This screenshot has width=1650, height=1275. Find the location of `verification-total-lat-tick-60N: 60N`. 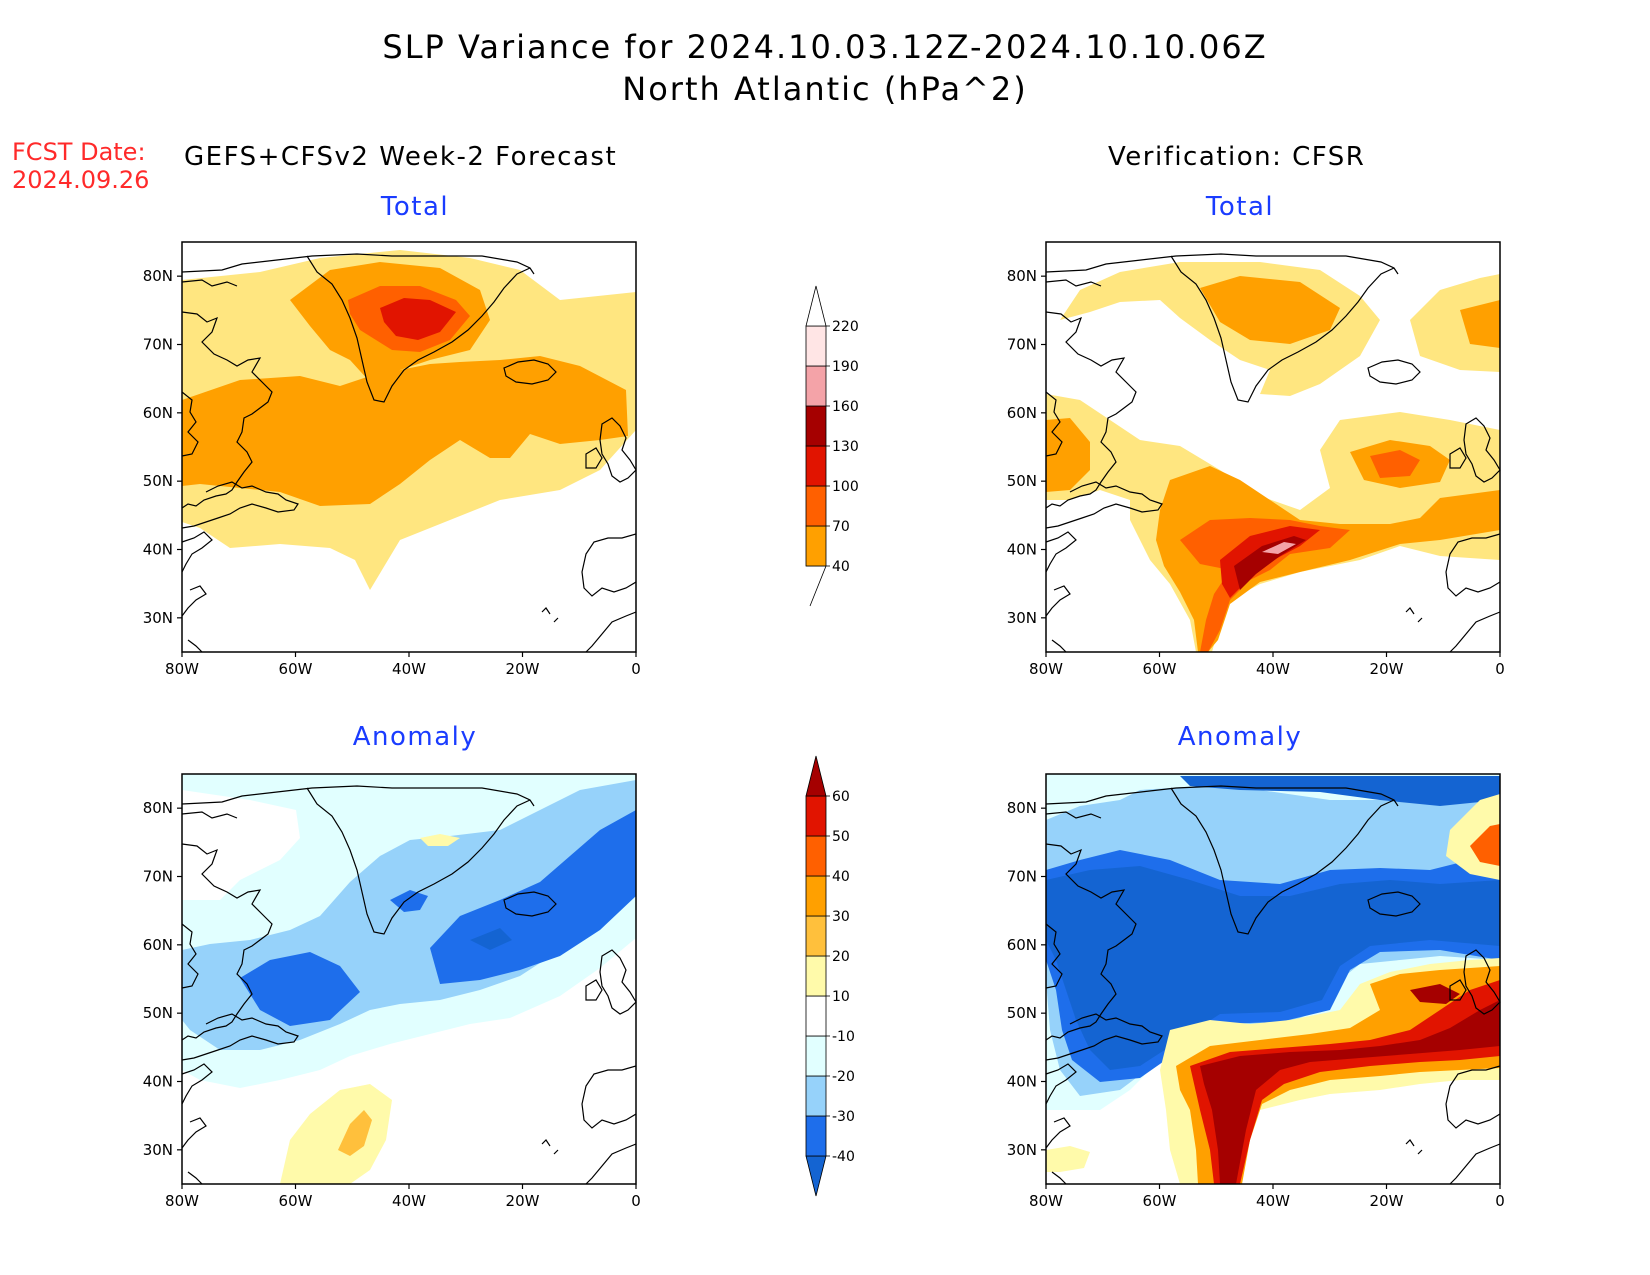

verification-total-lat-tick-60N: 60N is located at coordinates (1022, 413).